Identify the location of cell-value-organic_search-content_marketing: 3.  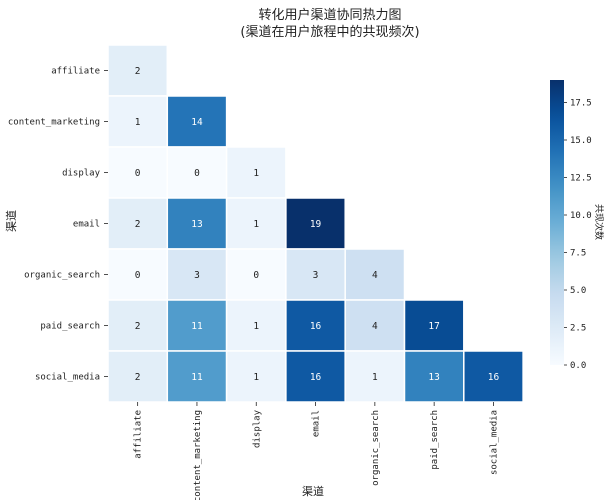
(197, 275).